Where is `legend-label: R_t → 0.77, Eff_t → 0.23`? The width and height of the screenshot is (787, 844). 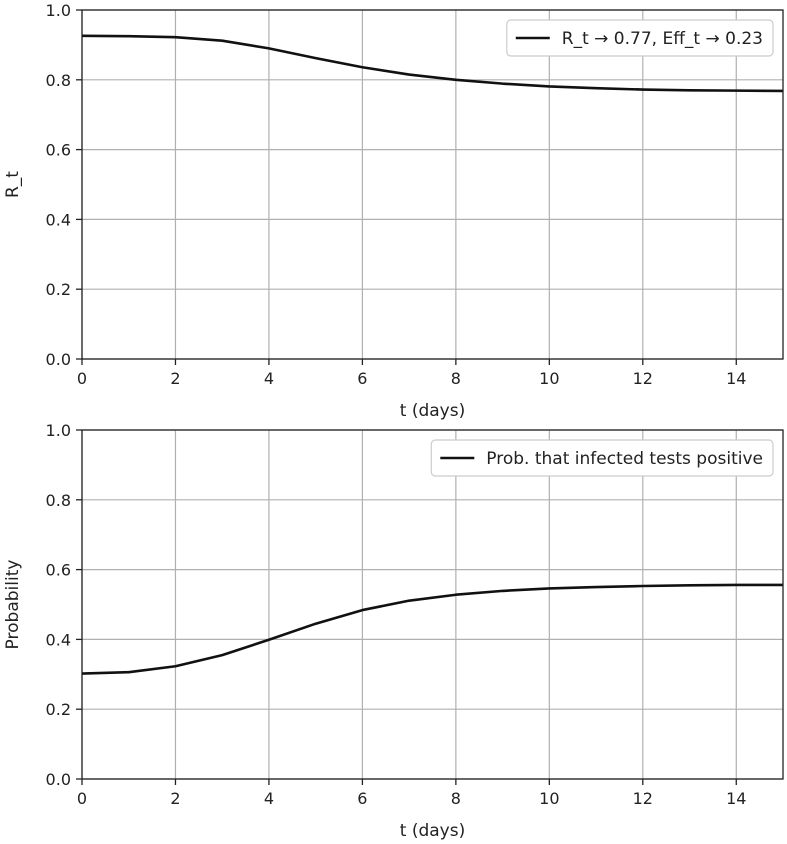
legend-label: R_t → 0.77, Eff_t → 0.23 is located at coordinates (662, 39).